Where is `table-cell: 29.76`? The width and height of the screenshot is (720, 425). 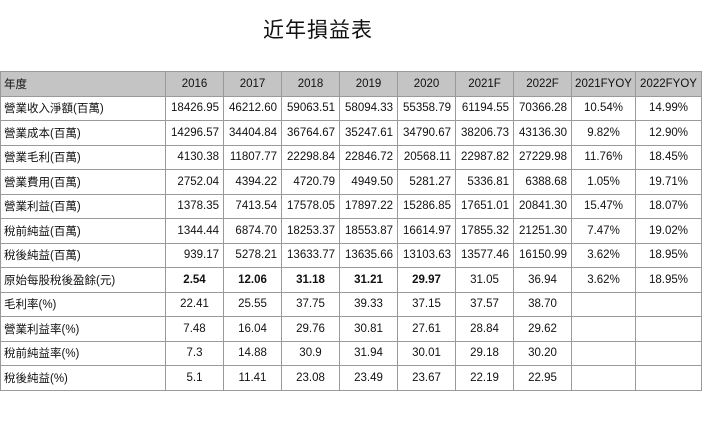 table-cell: 29.76 is located at coordinates (310, 329).